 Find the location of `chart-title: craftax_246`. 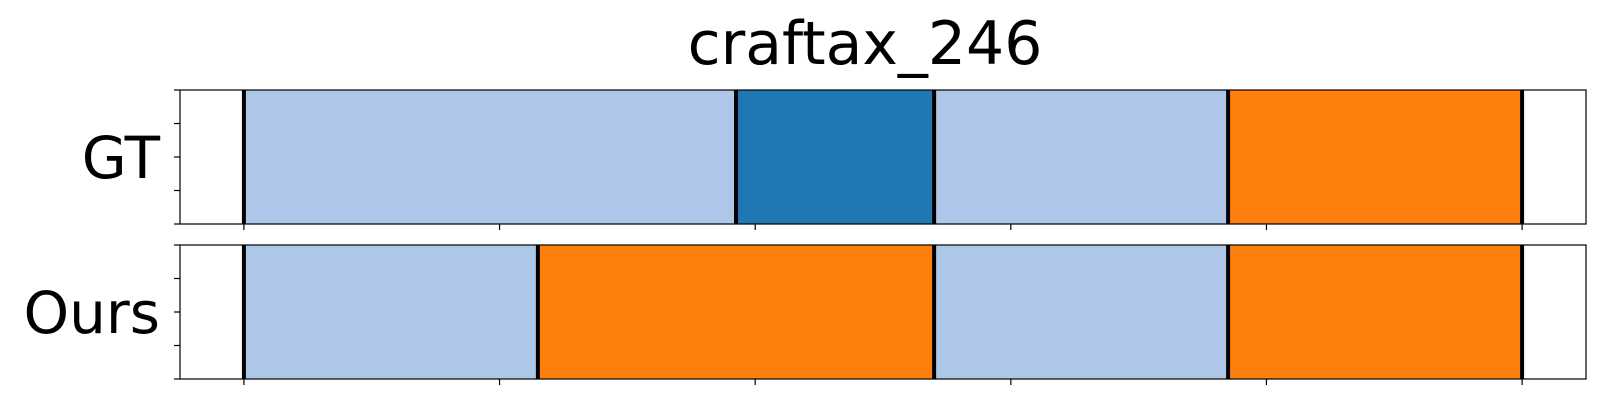

chart-title: craftax_246 is located at coordinates (865, 44).